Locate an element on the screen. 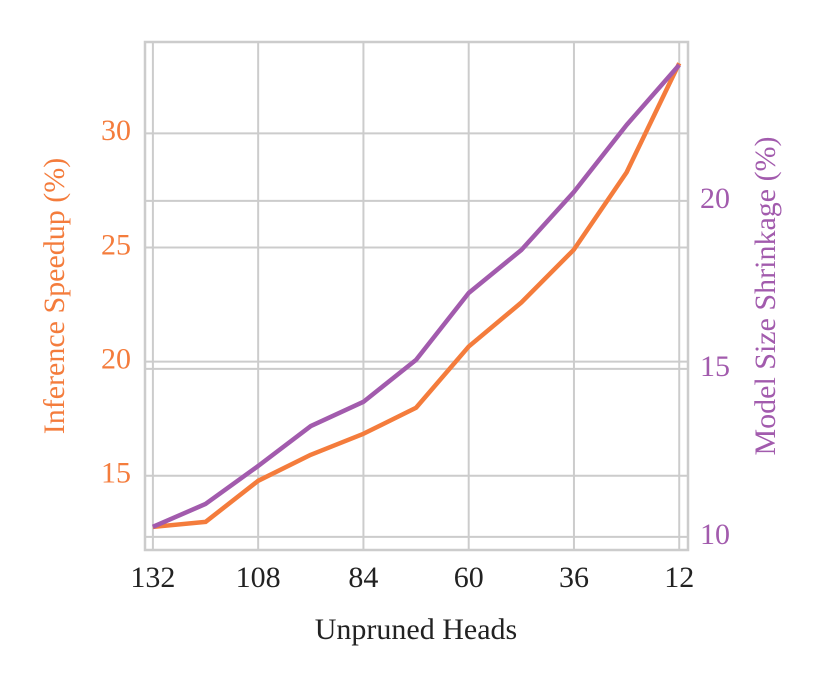 This screenshot has height=692, width=830. y2-tick-label: 15 is located at coordinates (715, 366).